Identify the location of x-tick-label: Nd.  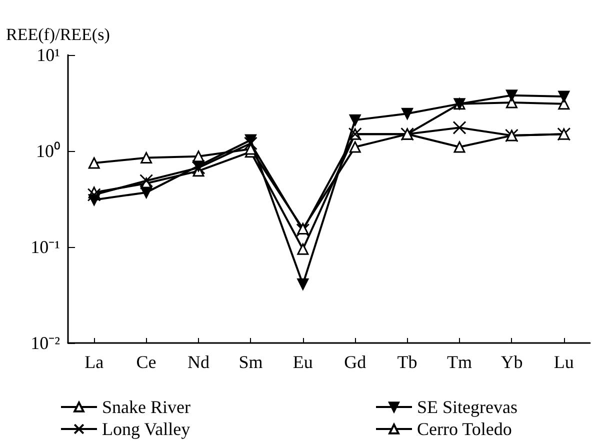
(199, 362).